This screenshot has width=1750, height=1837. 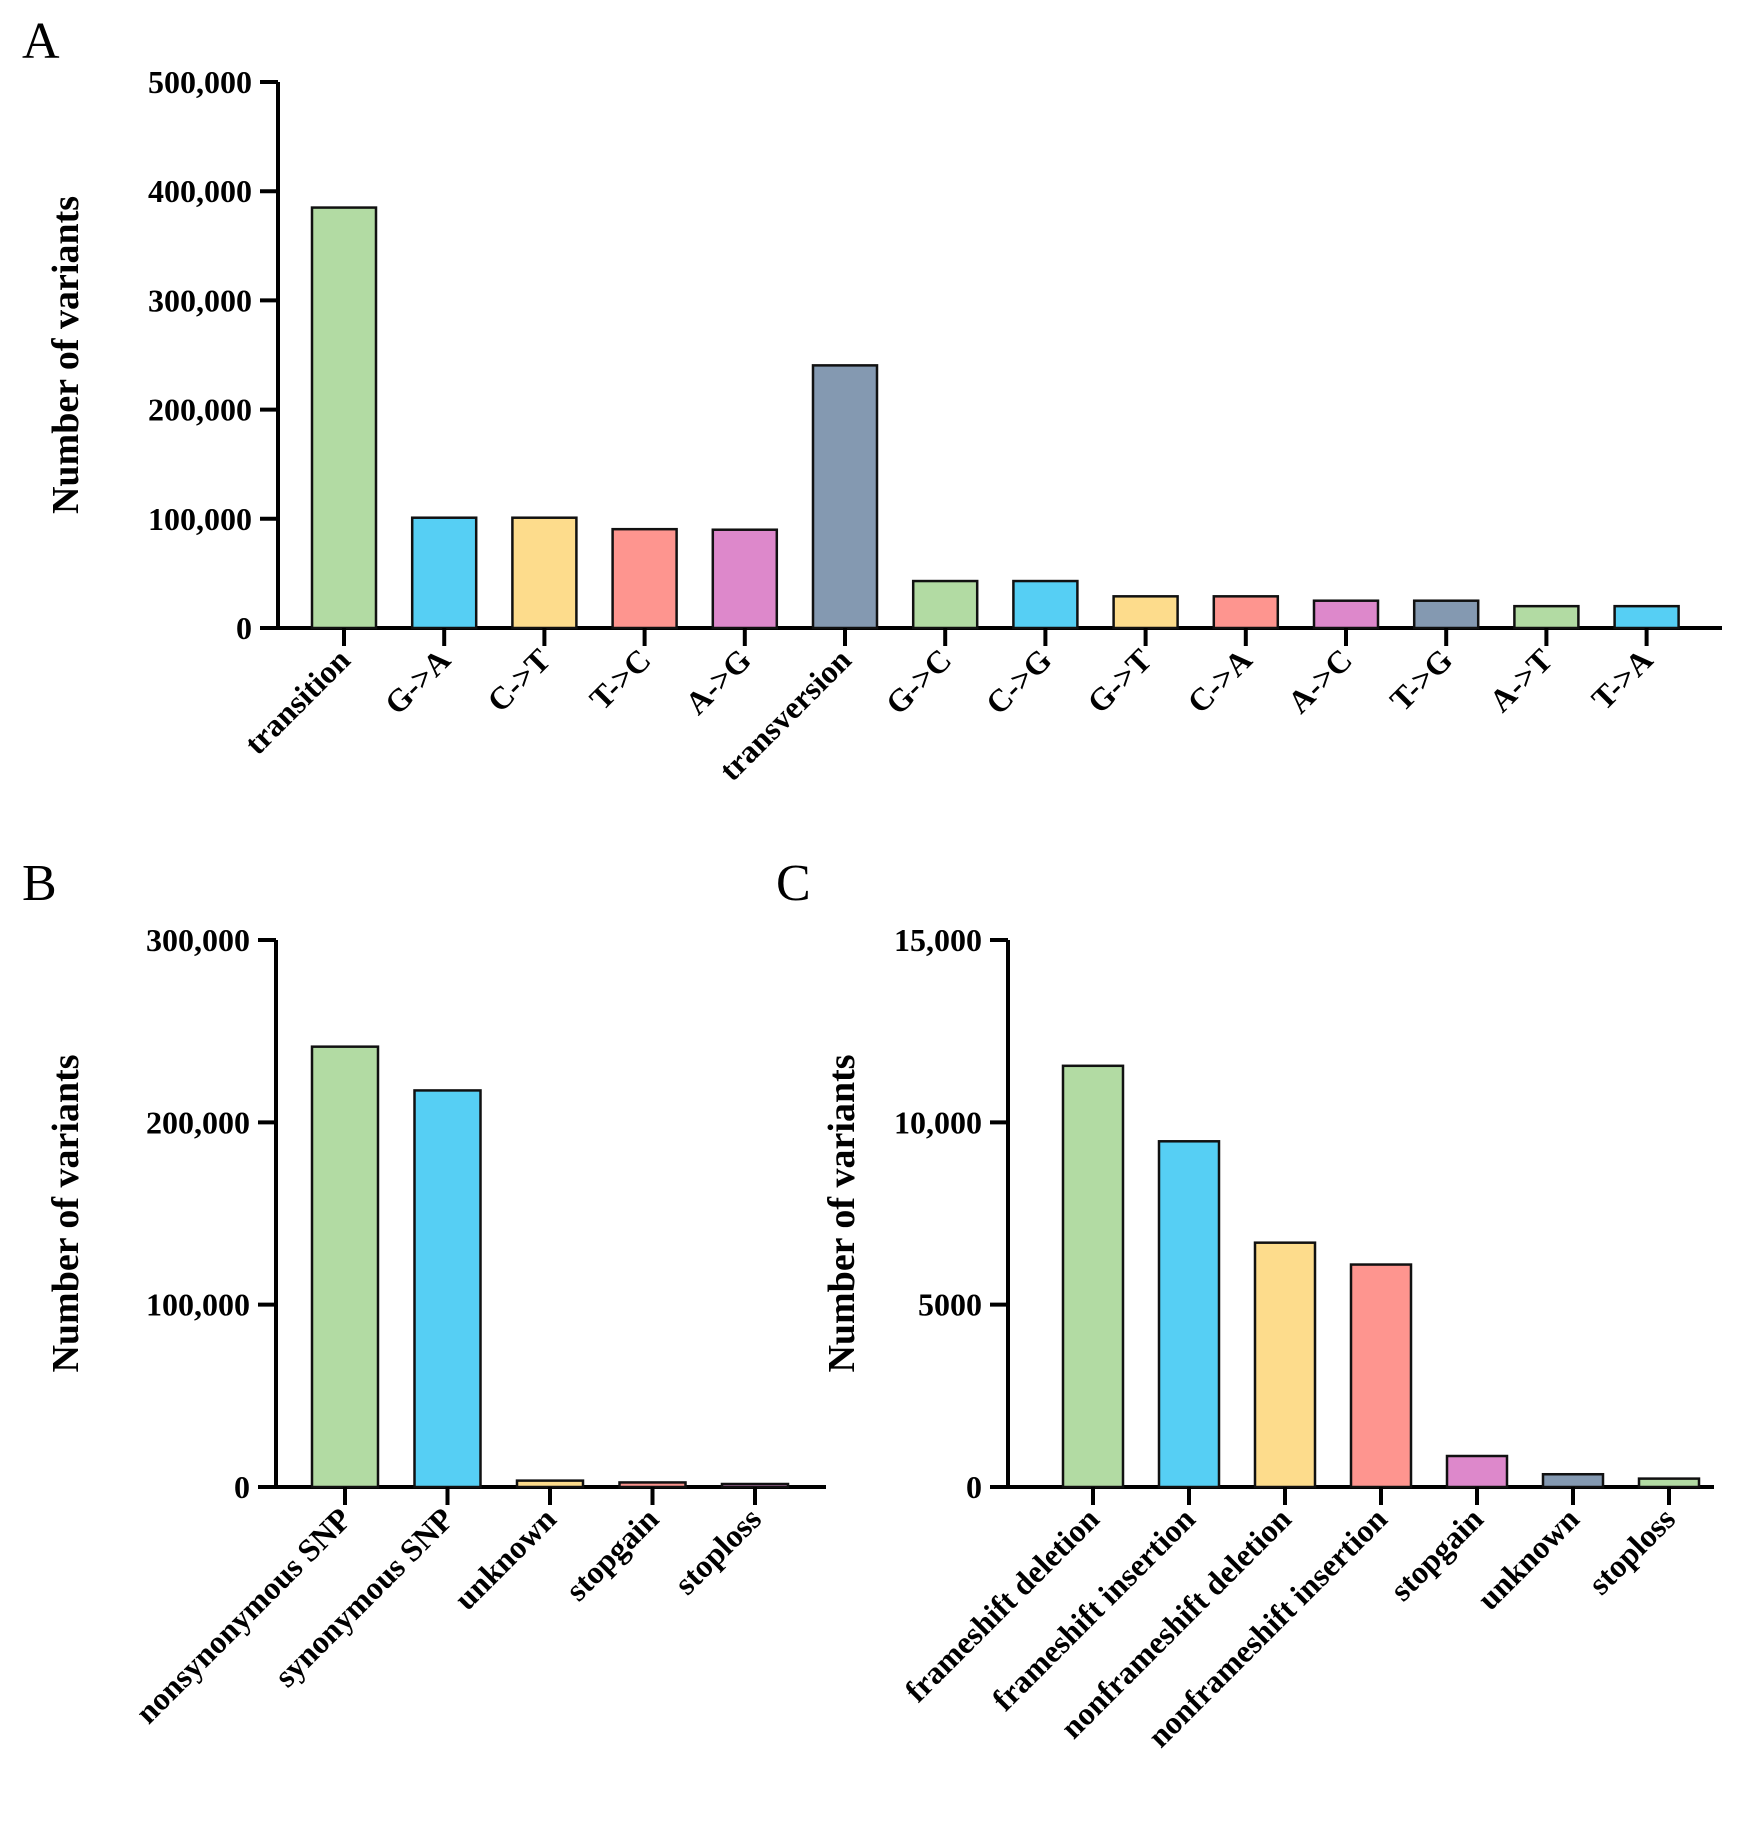 What do you see at coordinates (1421, 679) in the screenshot?
I see `x-tick-label: T->G` at bounding box center [1421, 679].